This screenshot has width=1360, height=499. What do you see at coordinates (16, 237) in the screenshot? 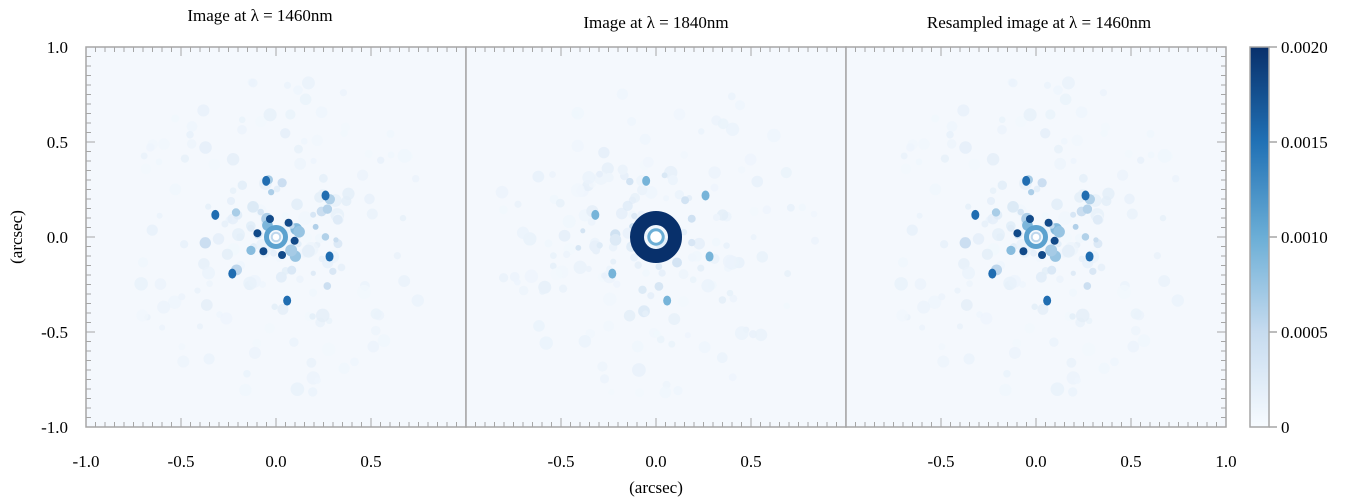
I see `y-axis-label: (arcsec)` at bounding box center [16, 237].